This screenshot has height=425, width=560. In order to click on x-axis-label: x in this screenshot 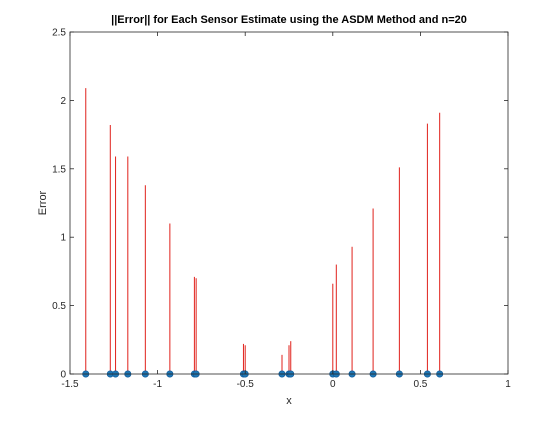, I will do `click(289, 401)`.